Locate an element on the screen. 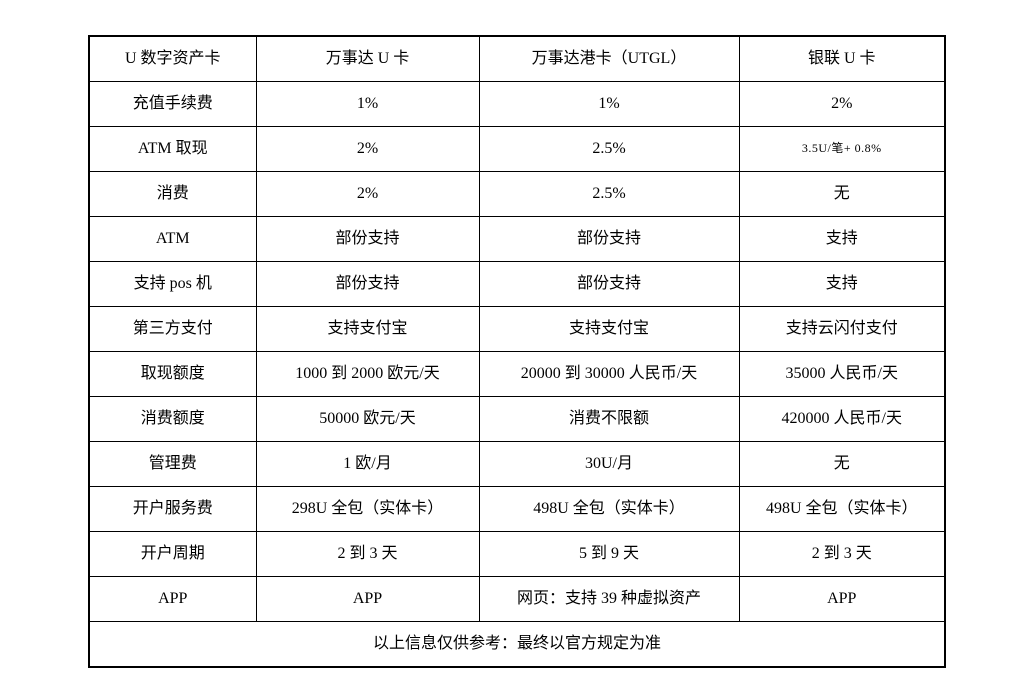  table-row: 消费额度 50000 欧元/天 消费不限额 420000 人民币/天 is located at coordinates (517, 419).